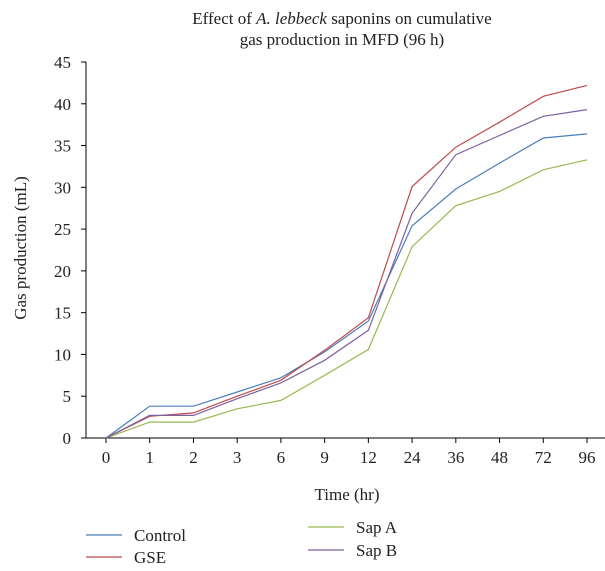 Image resolution: width=605 pixels, height=571 pixels. I want to click on x-tick-label: 96, so click(587, 457).